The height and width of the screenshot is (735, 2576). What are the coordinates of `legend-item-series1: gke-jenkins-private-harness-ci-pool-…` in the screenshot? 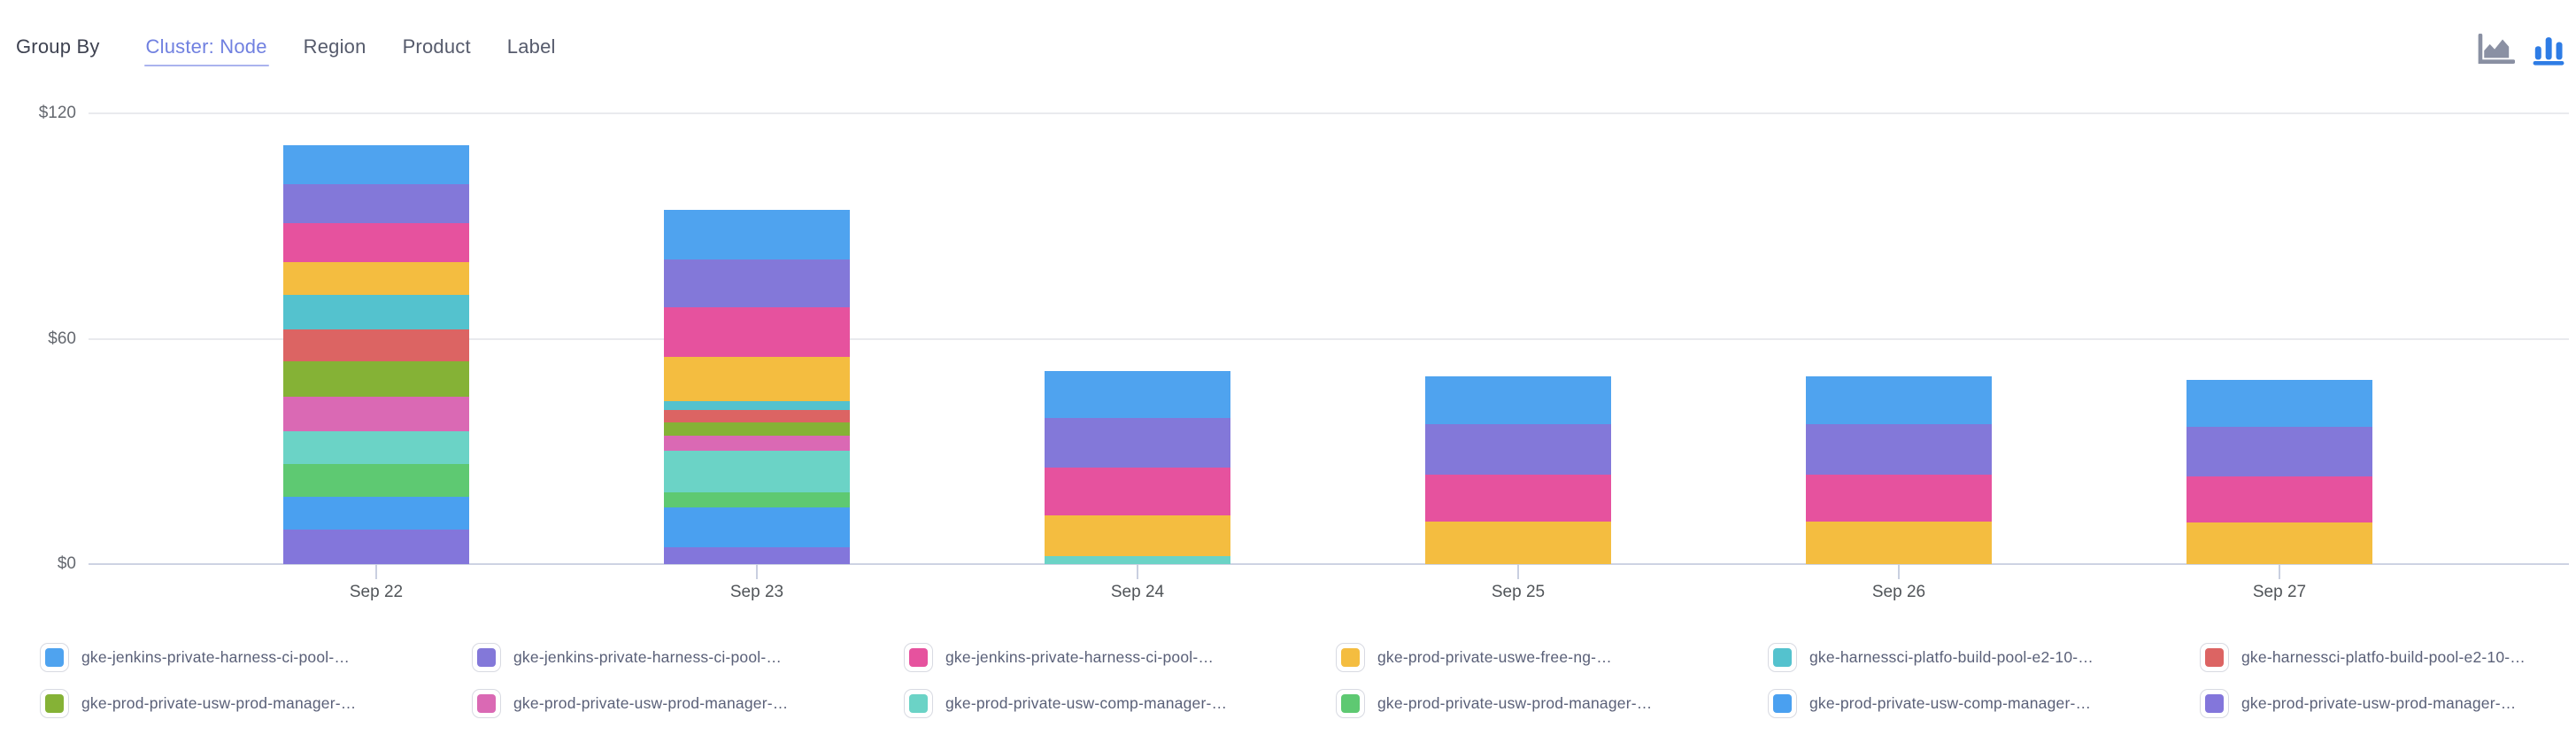 It's located at (256, 657).